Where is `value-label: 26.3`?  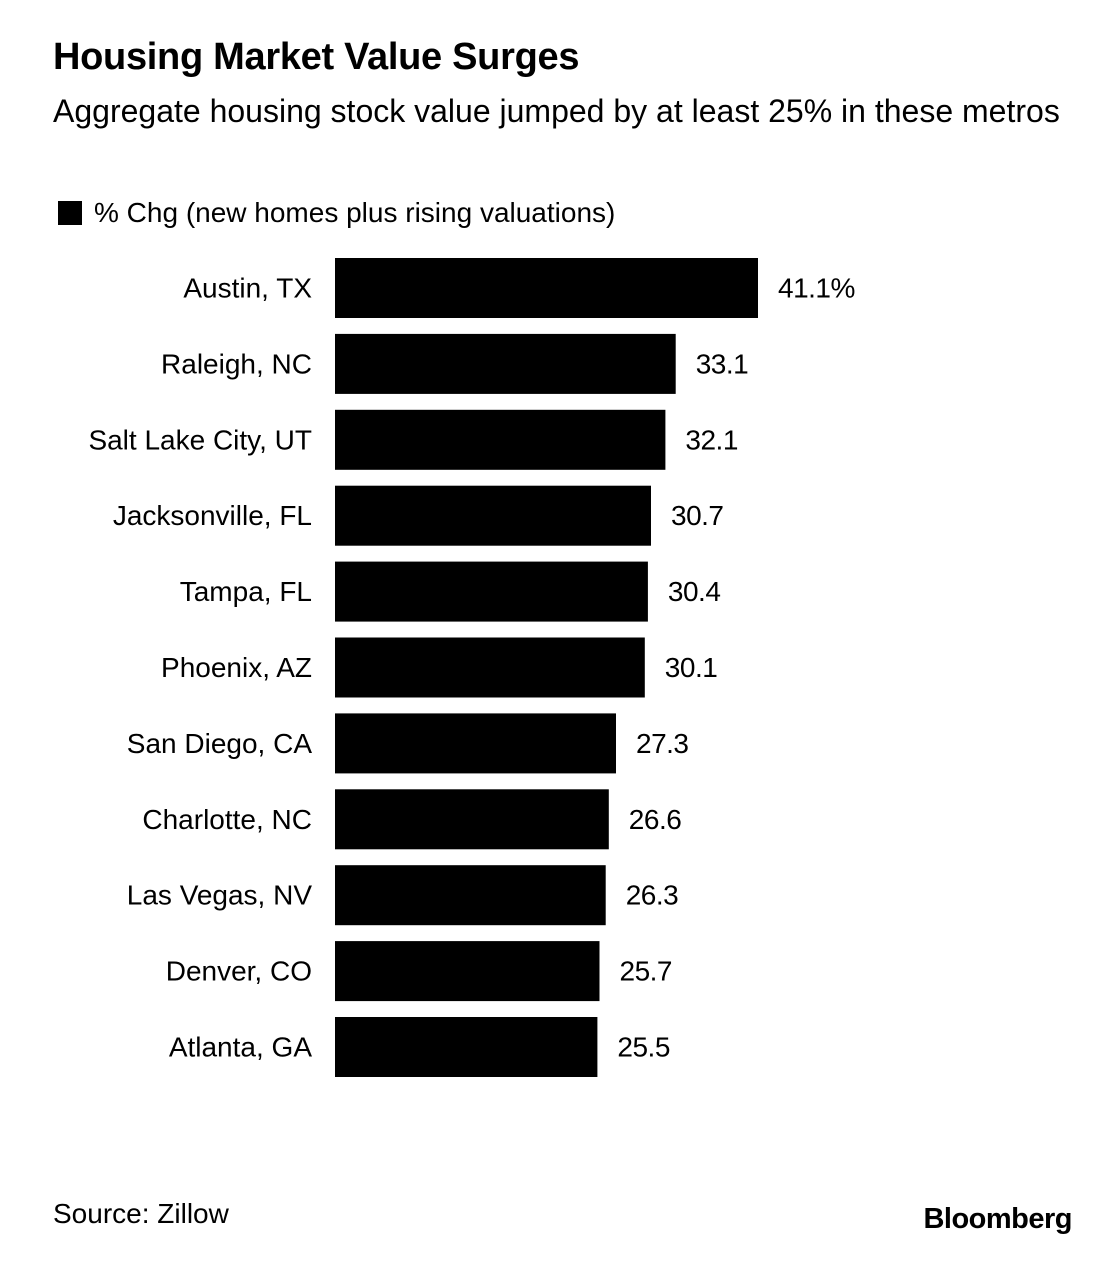 value-label: 26.3 is located at coordinates (652, 895).